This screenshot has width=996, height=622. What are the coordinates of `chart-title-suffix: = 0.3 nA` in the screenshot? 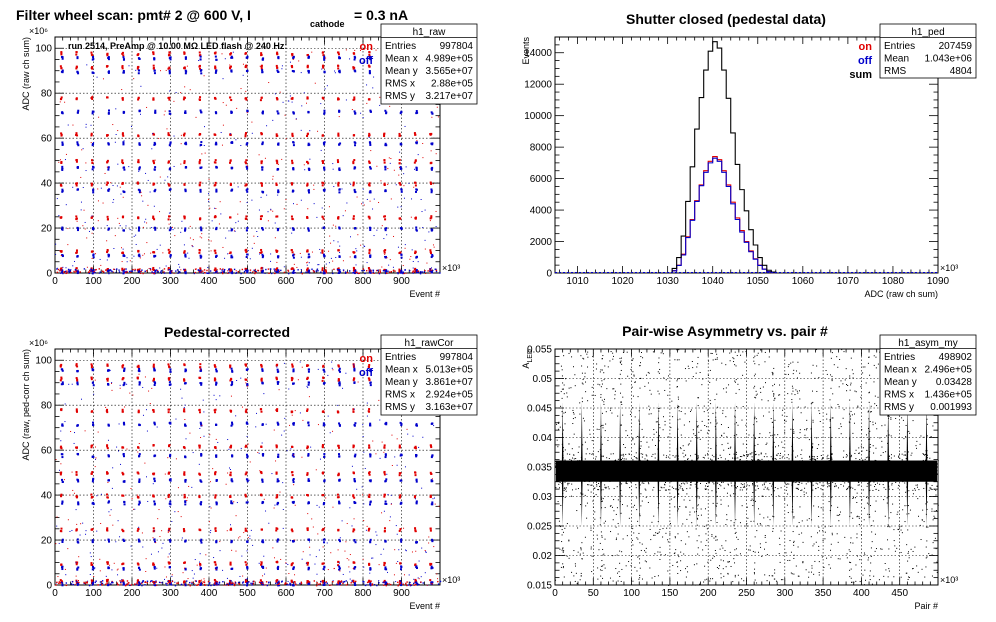 It's located at (381, 15).